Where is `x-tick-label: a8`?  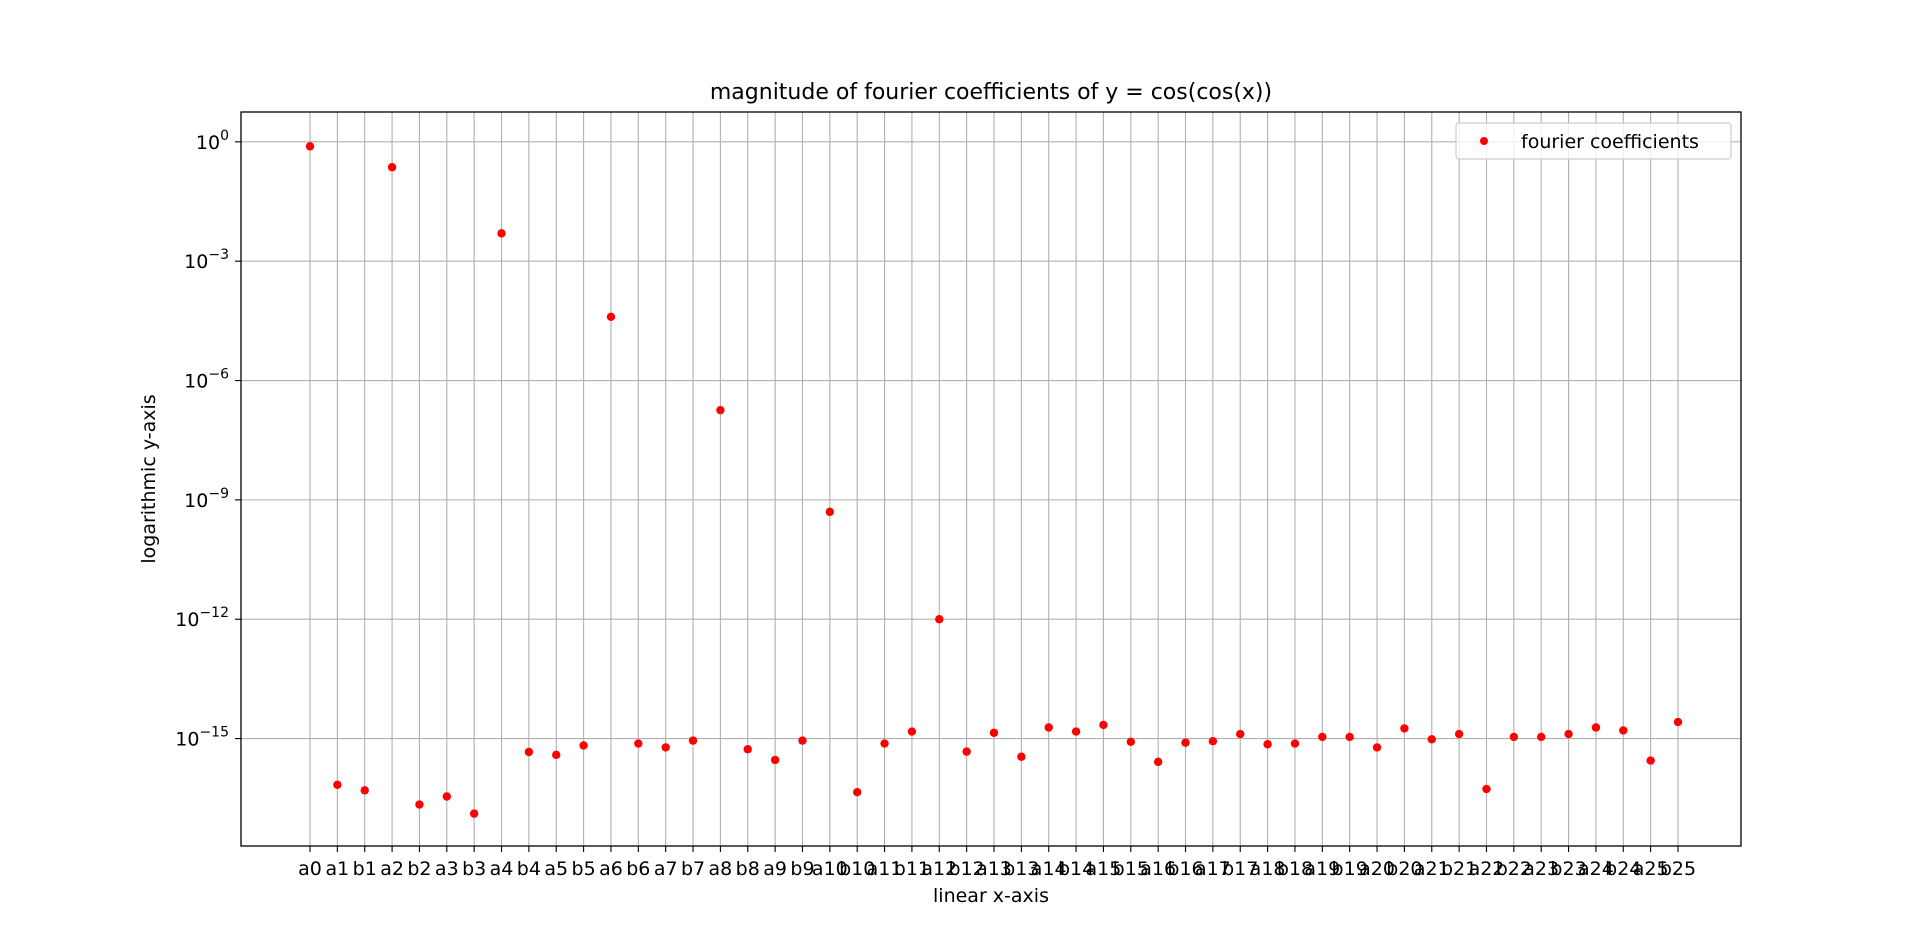
x-tick-label: a8 is located at coordinates (721, 869).